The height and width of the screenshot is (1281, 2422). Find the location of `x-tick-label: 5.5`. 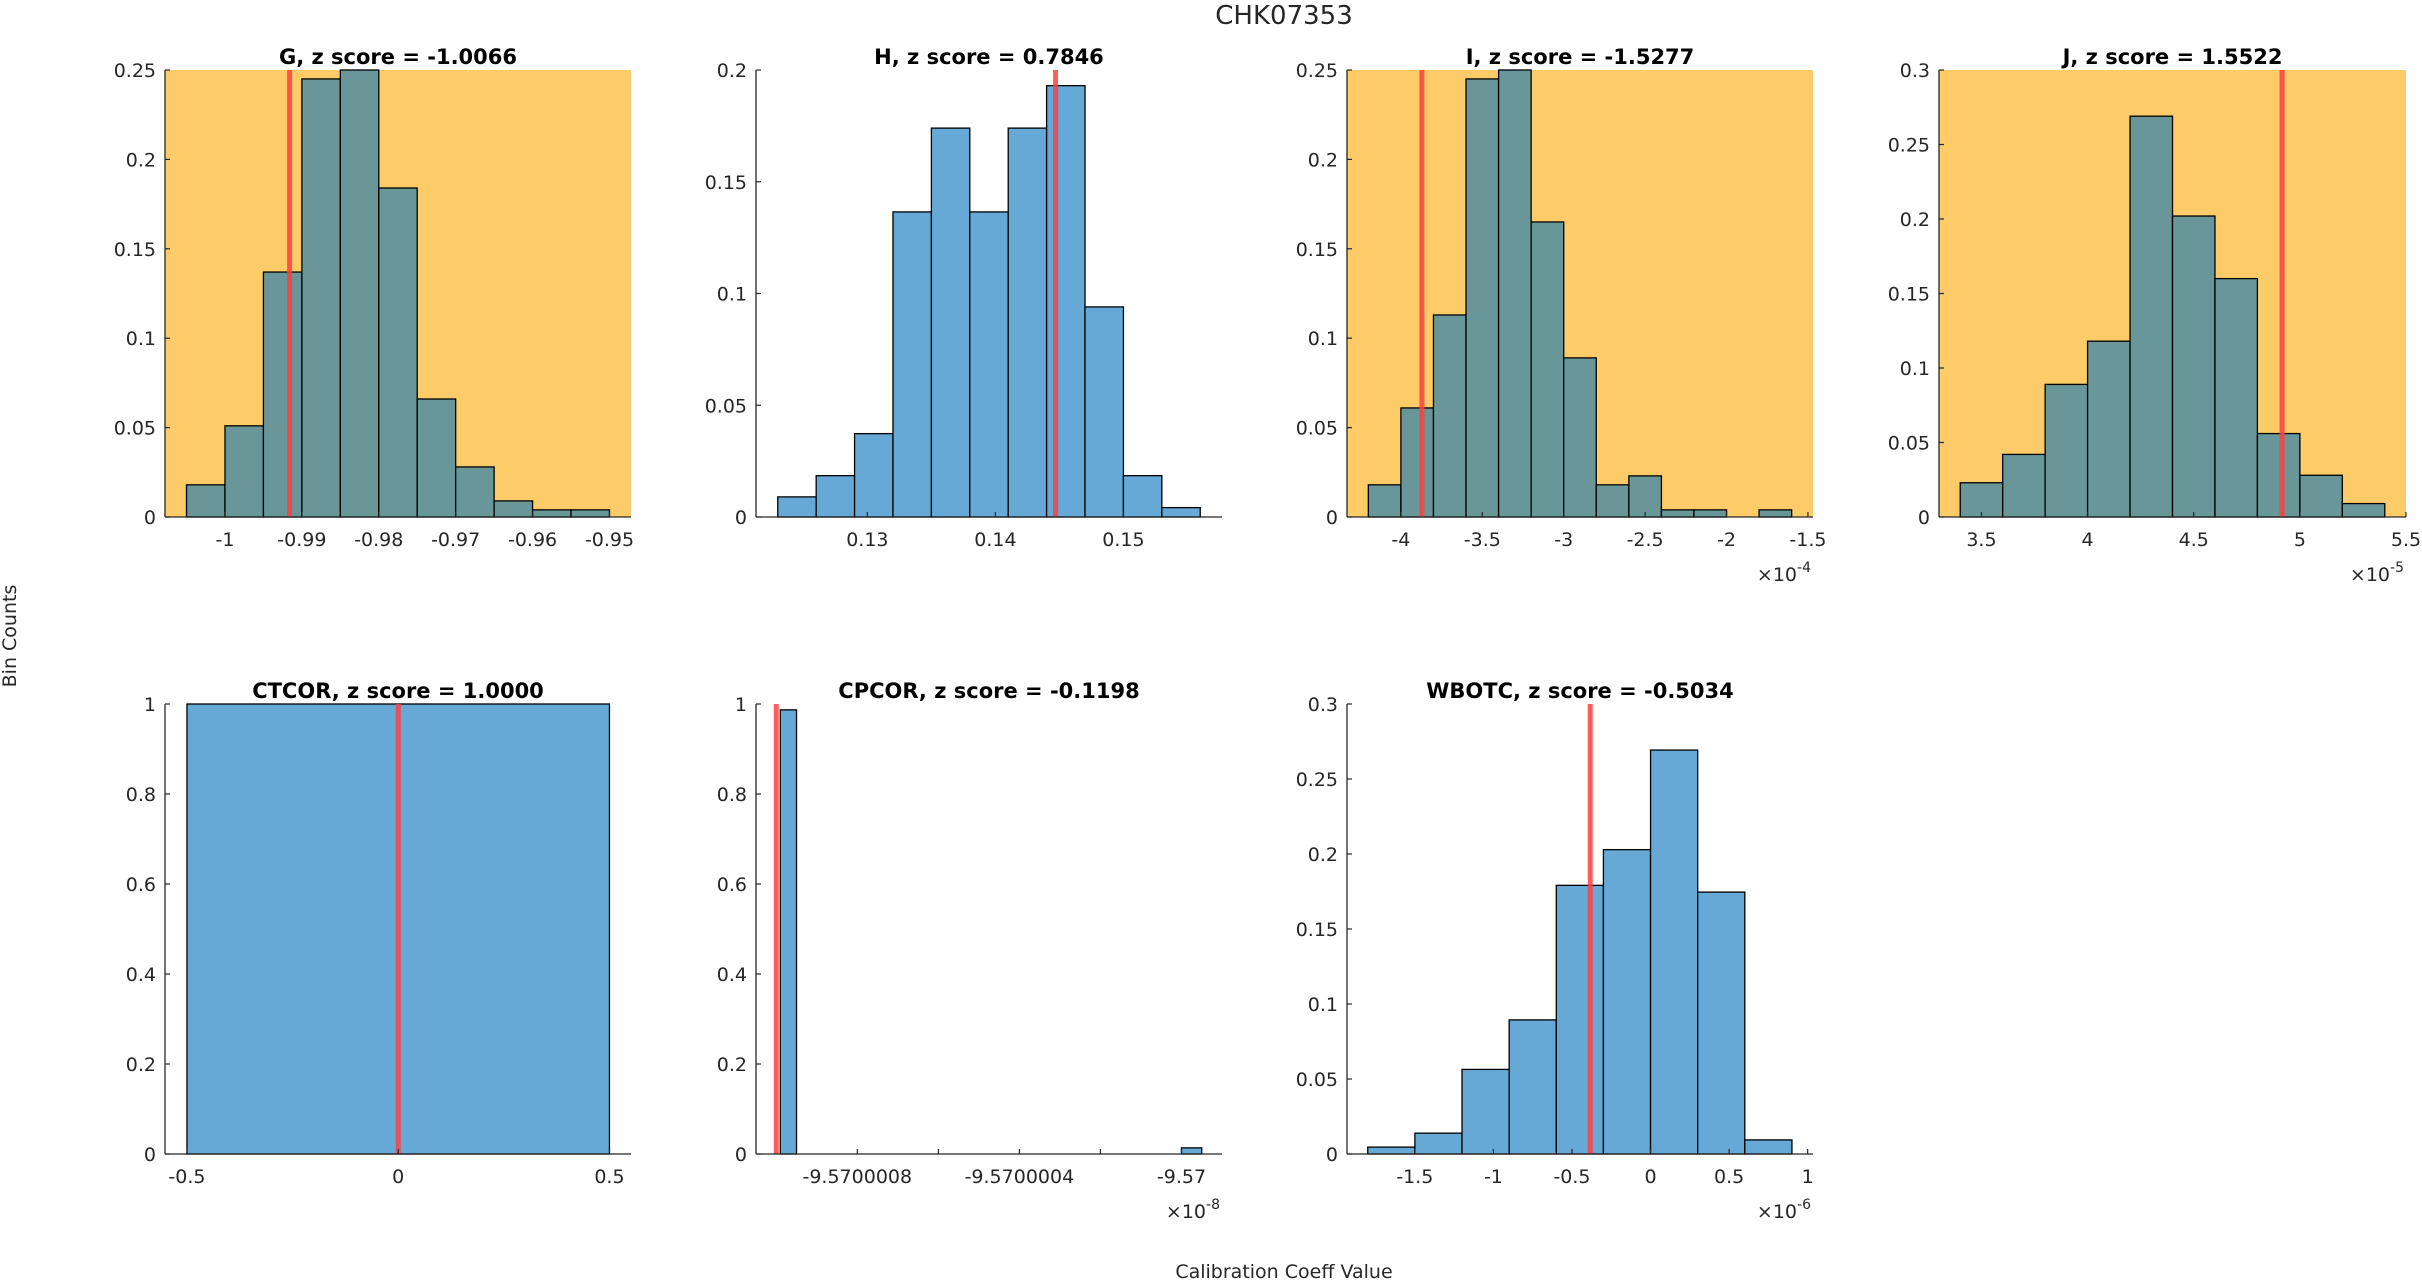

x-tick-label: 5.5 is located at coordinates (2406, 540).